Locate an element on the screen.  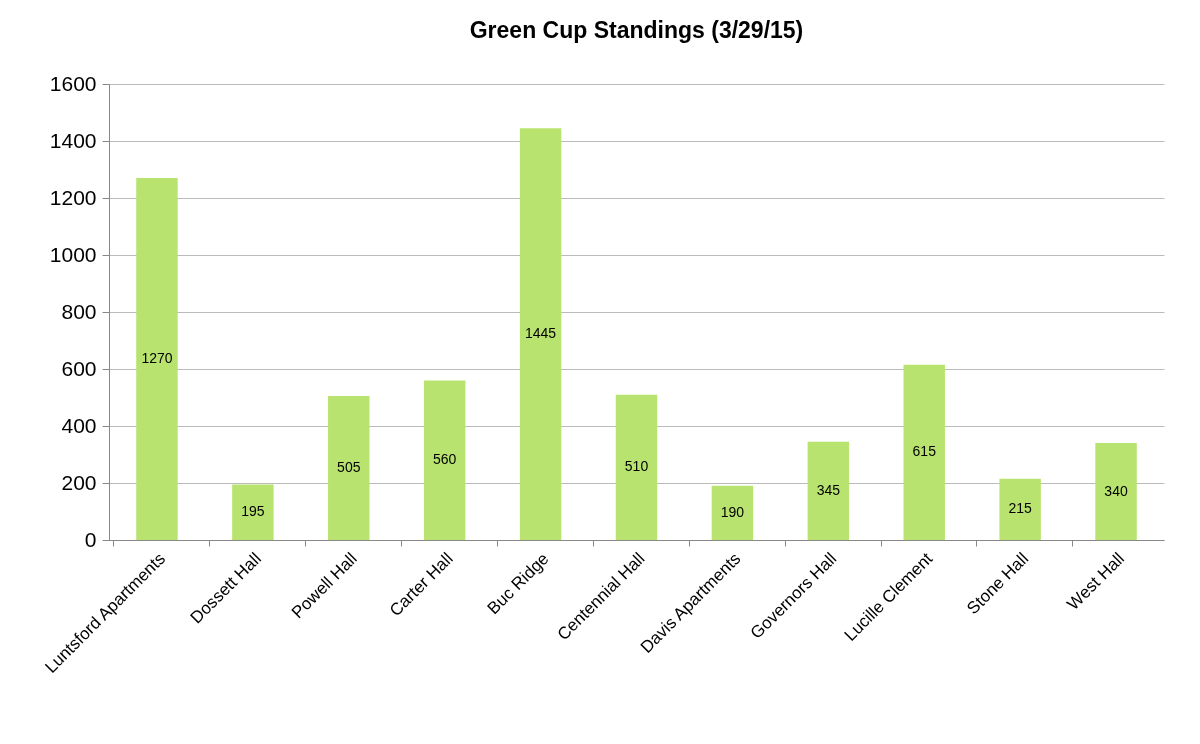
data-label: 215 is located at coordinates (1020, 508).